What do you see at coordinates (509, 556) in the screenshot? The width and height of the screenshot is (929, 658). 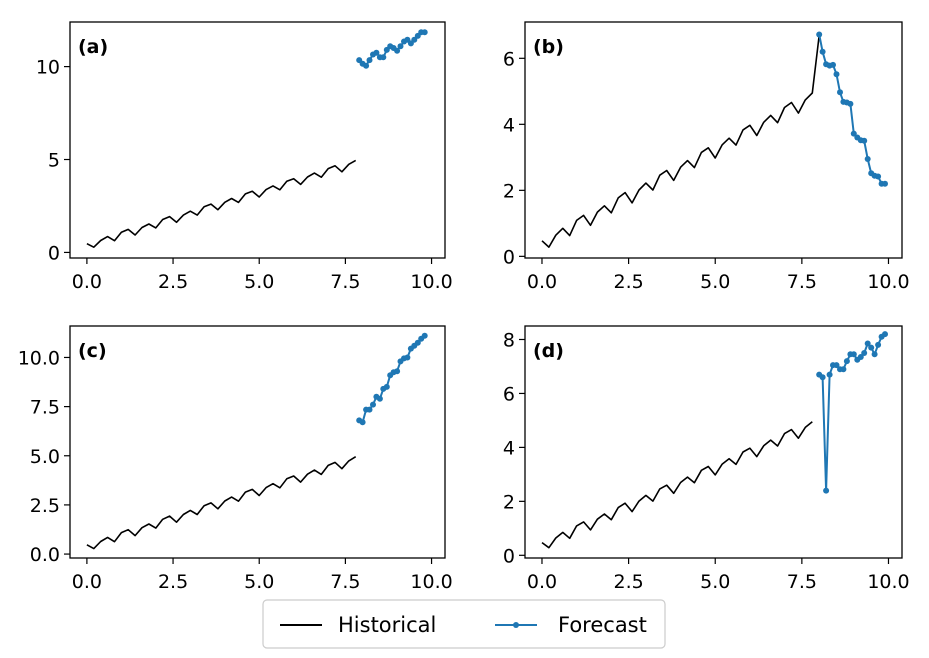 I see `y-tick-label-d: 0` at bounding box center [509, 556].